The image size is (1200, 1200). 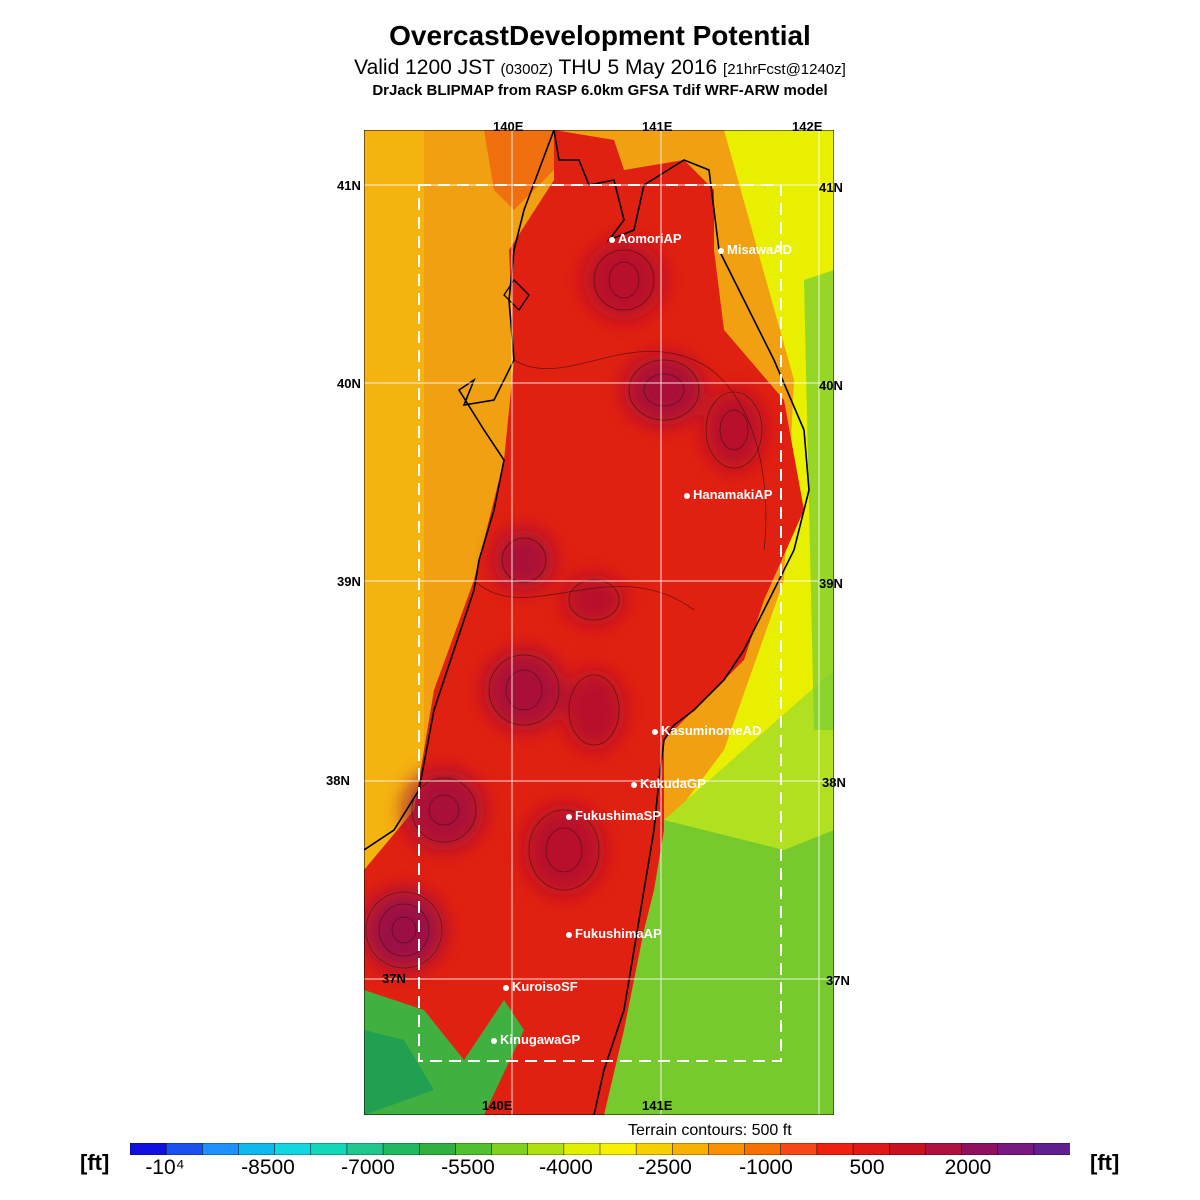 What do you see at coordinates (268, 1167) in the screenshot?
I see `colorbar-tick: -8500` at bounding box center [268, 1167].